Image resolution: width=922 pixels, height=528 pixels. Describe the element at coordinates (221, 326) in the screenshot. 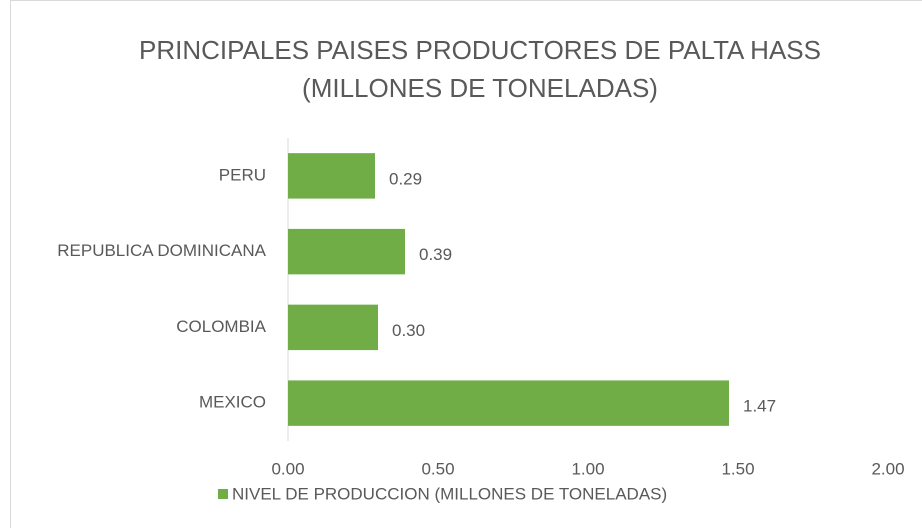

I see `y-tick-label: COLOMBIA` at that location.